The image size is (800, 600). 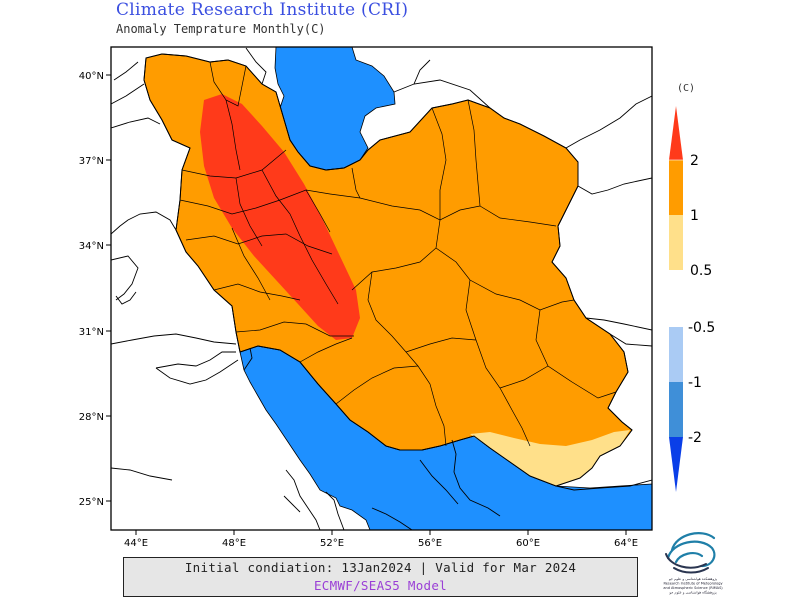 What do you see at coordinates (686, 88) in the screenshot?
I see `colorbar-unit: (C)` at bounding box center [686, 88].